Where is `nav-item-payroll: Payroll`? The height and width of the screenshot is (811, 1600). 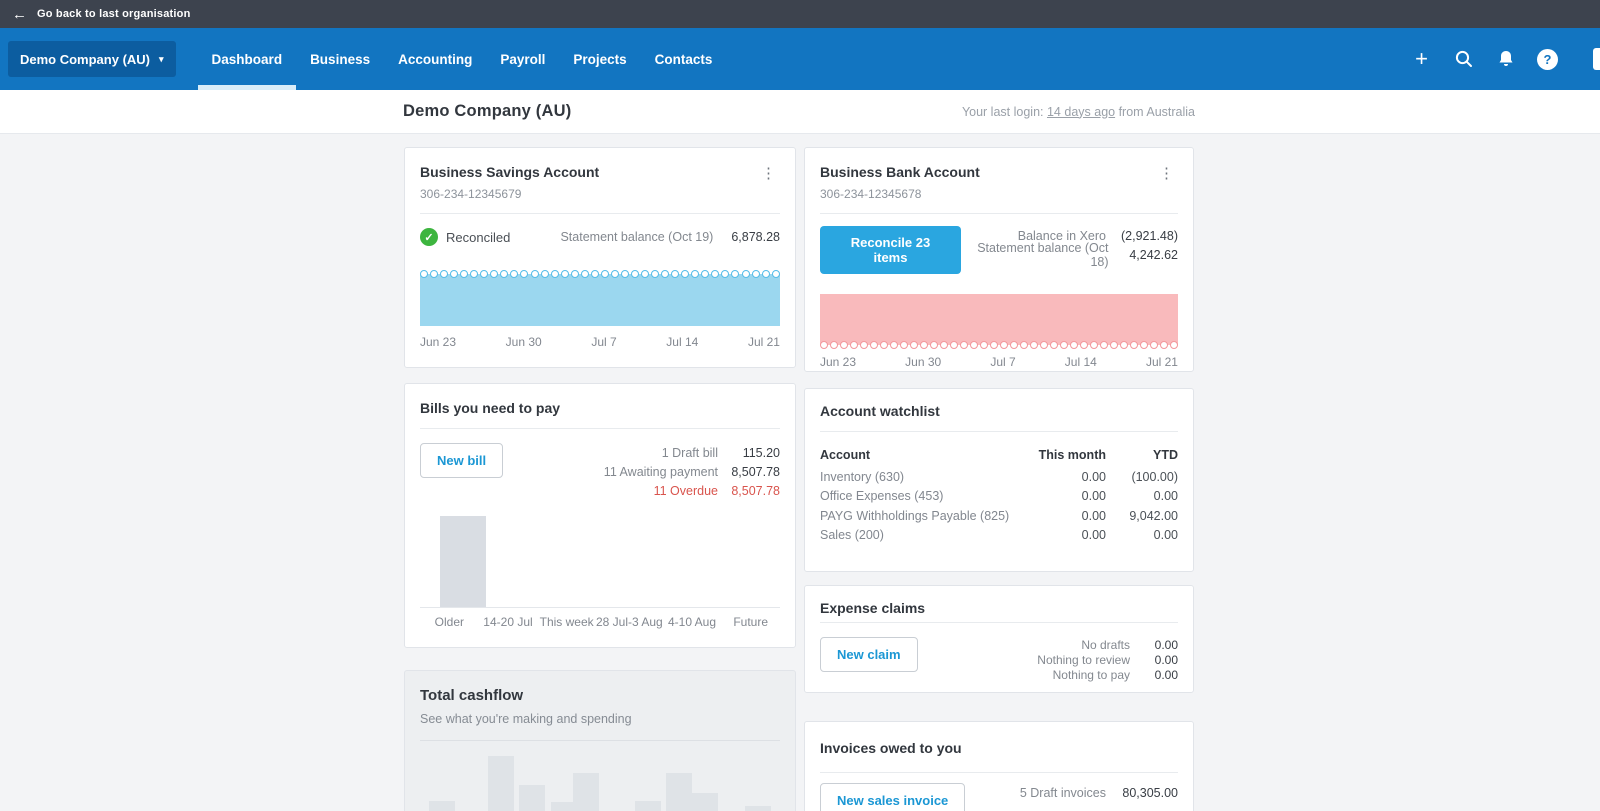
nav-item-payroll: Payroll is located at coordinates (523, 59).